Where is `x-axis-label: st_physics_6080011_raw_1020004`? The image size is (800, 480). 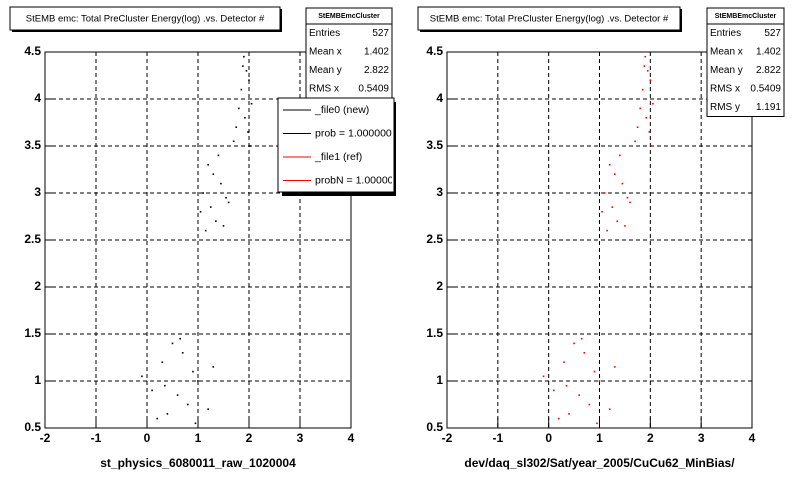 x-axis-label: st_physics_6080011_raw_1020004 is located at coordinates (198, 463).